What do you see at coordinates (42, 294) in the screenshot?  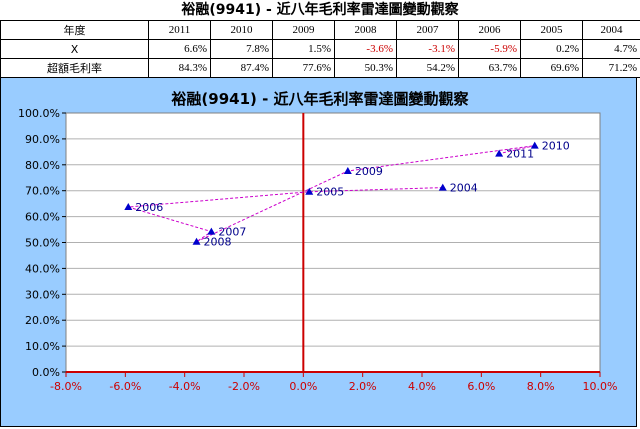 I see `y-tick-label: 30.0%` at bounding box center [42, 294].